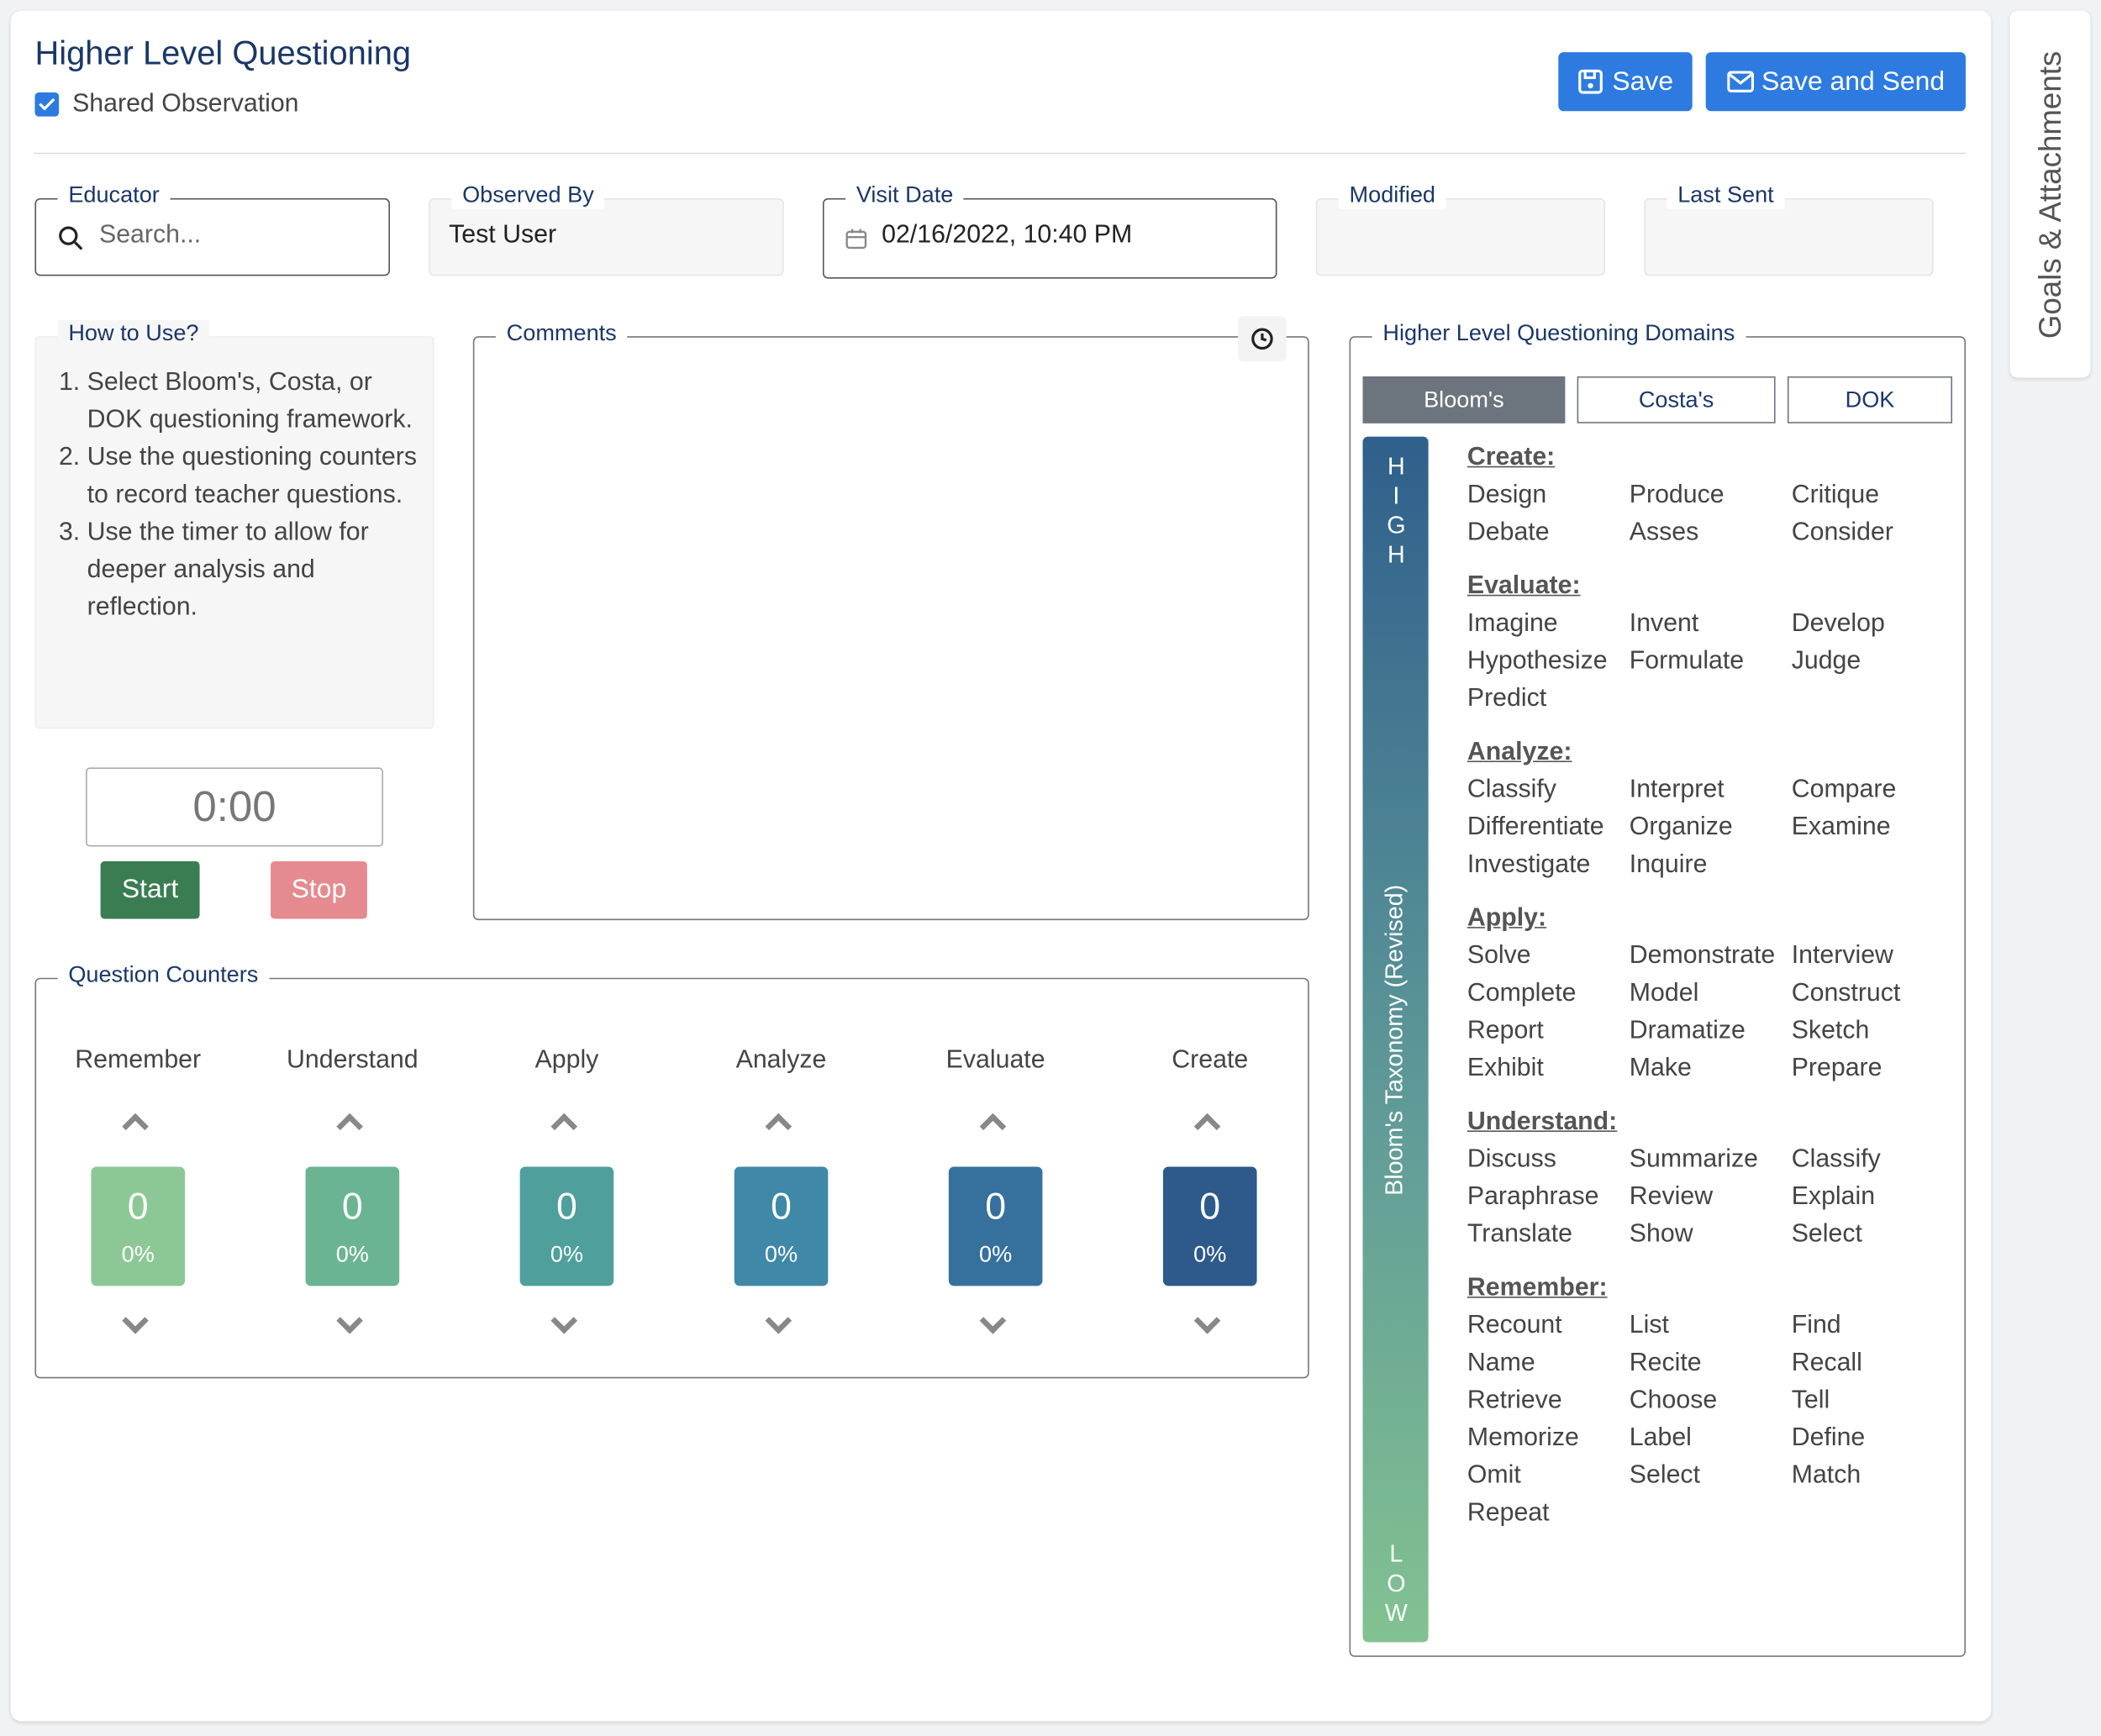 This screenshot has width=2101, height=1736. Describe the element at coordinates (1210, 1060) in the screenshot. I see `counter-name: Create` at that location.